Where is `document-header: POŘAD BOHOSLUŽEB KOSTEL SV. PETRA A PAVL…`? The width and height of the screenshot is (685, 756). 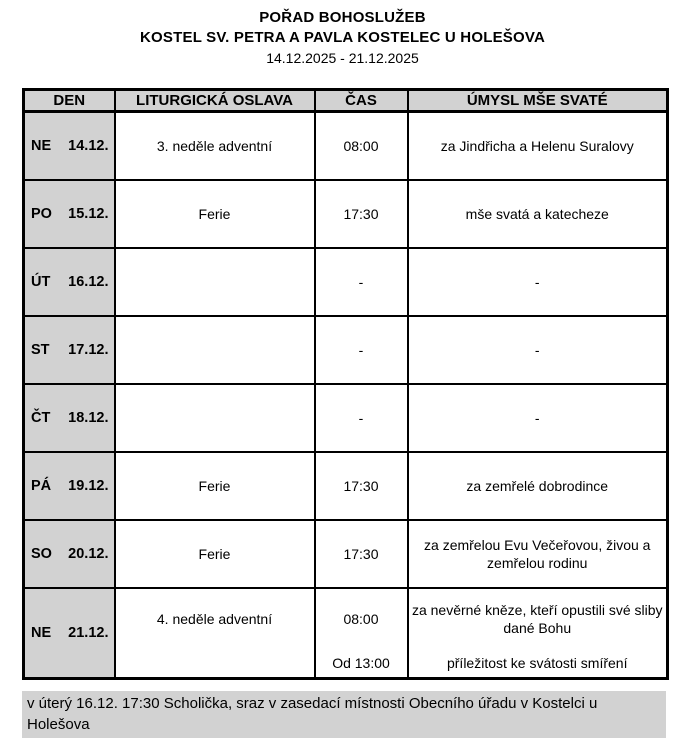 document-header: POŘAD BOHOSLUŽEB KOSTEL SV. PETRA A PAVL… is located at coordinates (342, 38).